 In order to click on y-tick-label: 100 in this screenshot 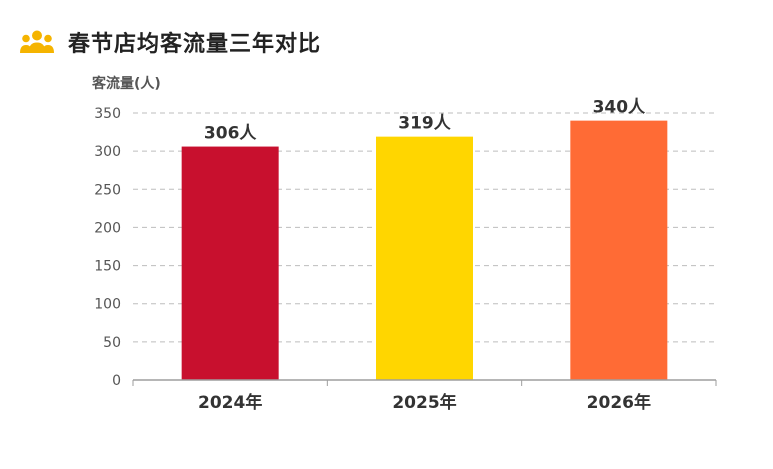, I will do `click(107, 305)`.